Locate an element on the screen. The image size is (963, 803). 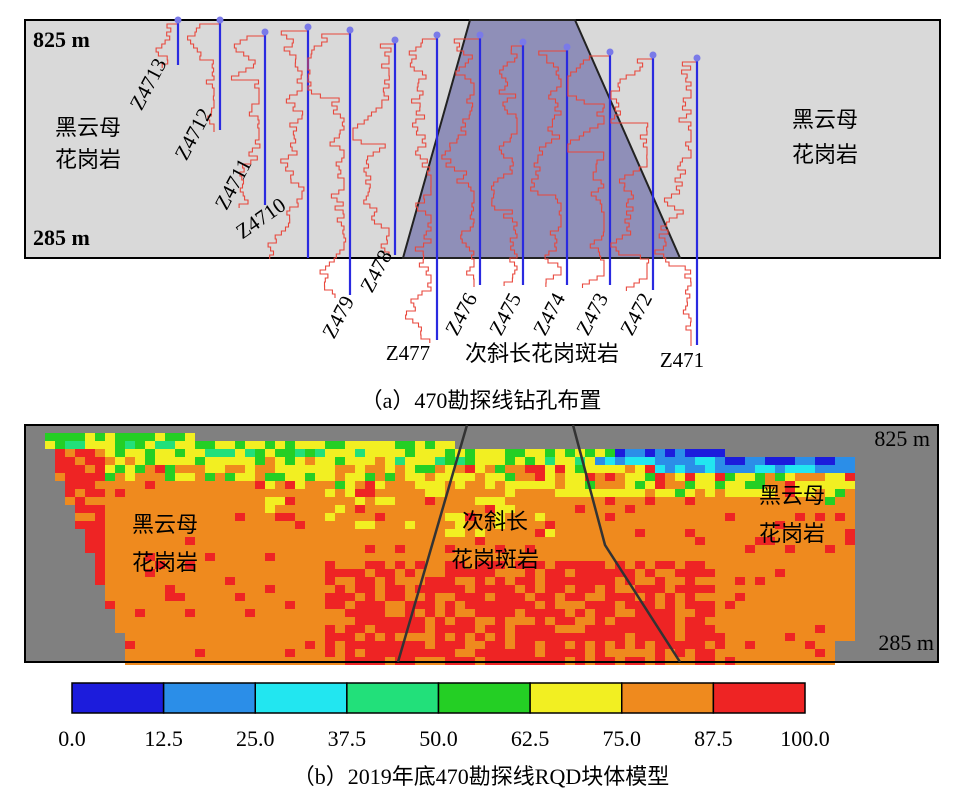
borehole-label: Z472 is located at coordinates (636, 314).